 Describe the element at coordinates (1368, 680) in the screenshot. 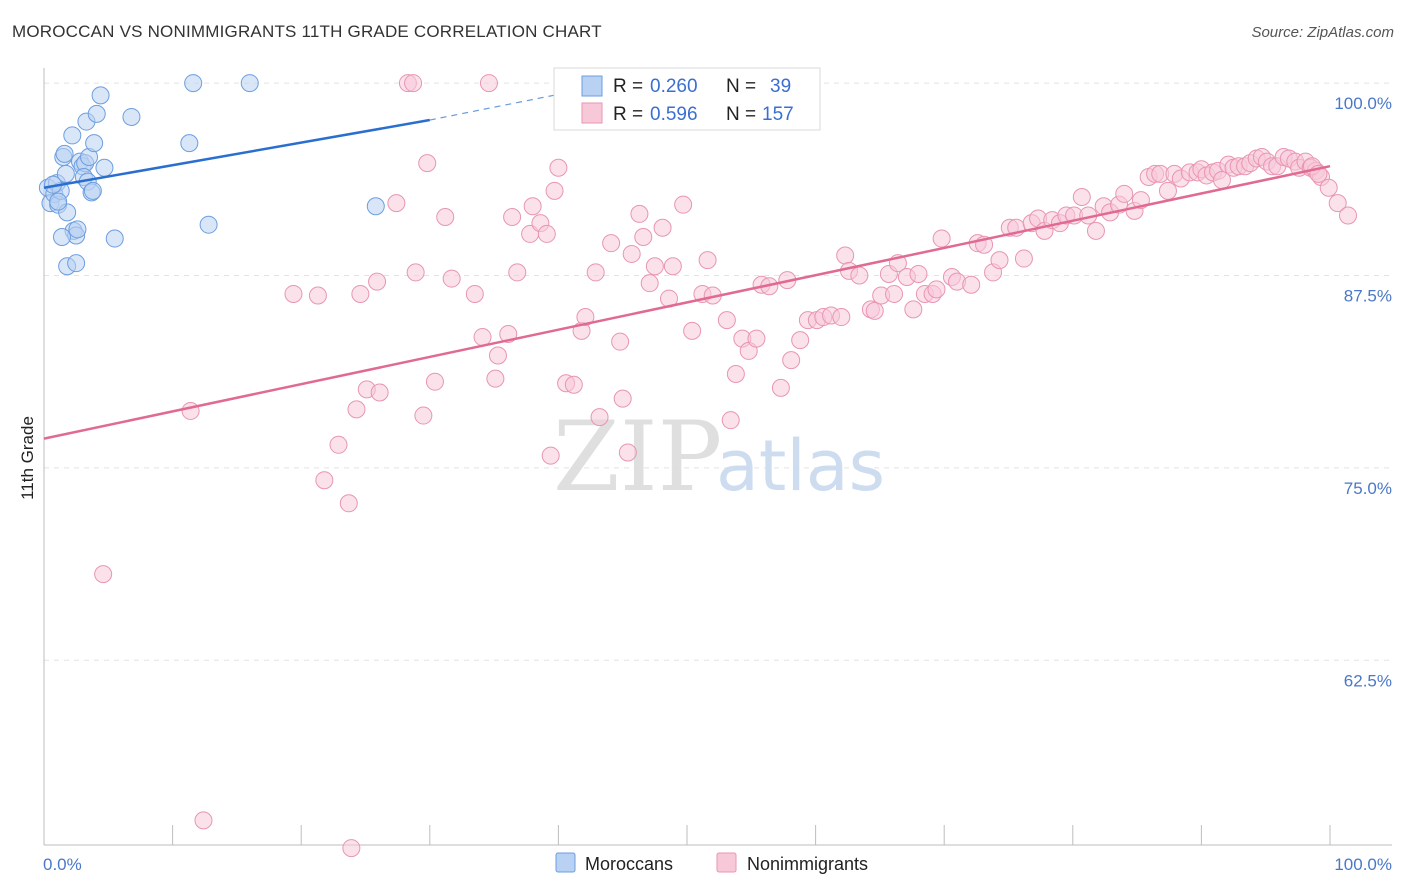

I see `y-tick-label: 62.5%` at that location.